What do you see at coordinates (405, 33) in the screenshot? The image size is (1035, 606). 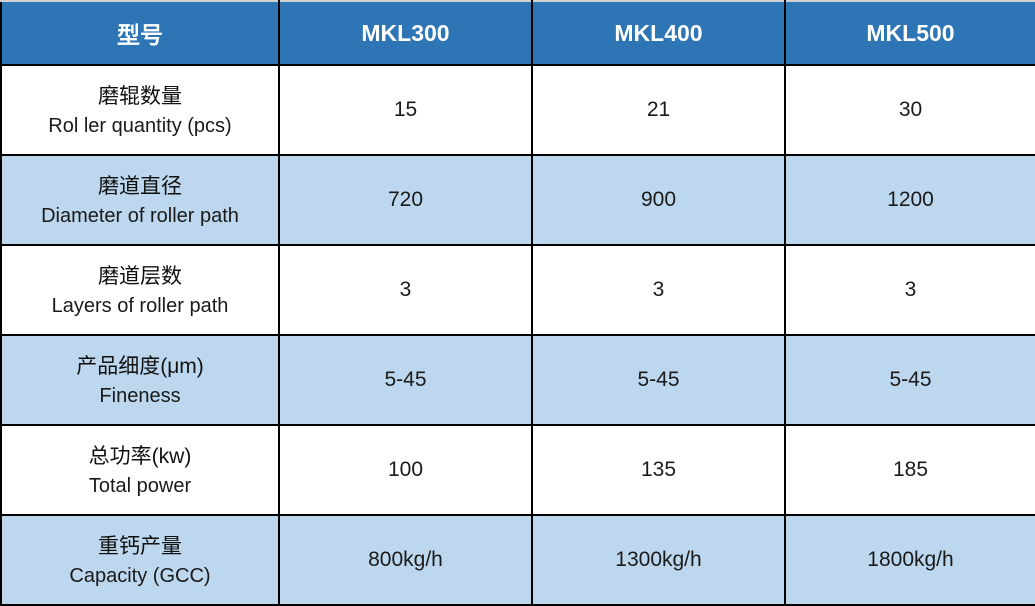 I see `header-cell-mkl300: MKL300` at bounding box center [405, 33].